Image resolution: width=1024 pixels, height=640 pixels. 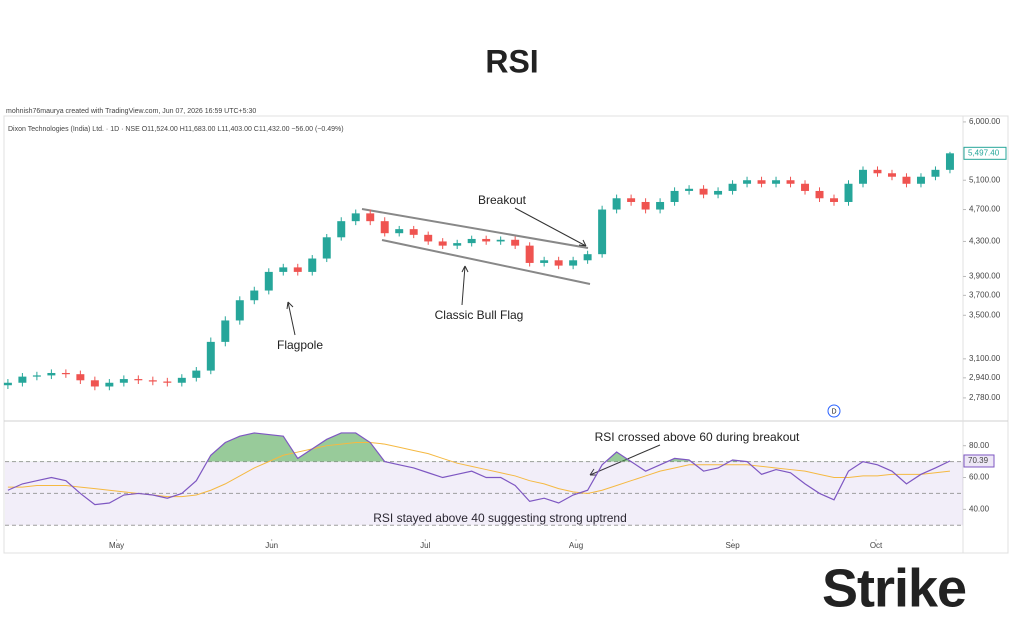 What do you see at coordinates (576, 545) in the screenshot?
I see `x-tick-label: Aug` at bounding box center [576, 545].